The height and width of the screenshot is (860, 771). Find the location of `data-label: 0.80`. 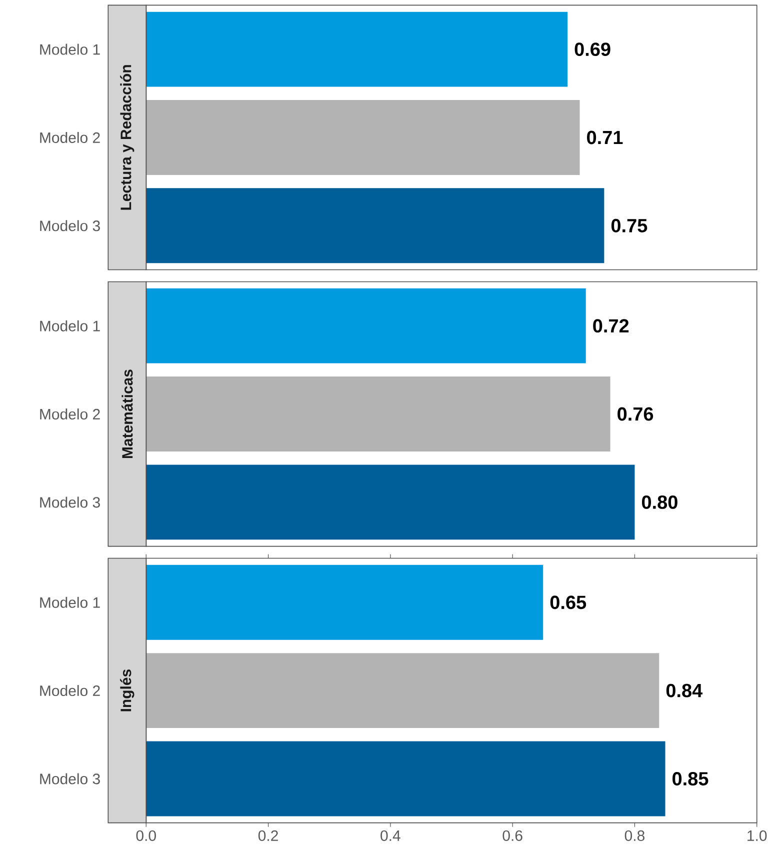

data-label: 0.80 is located at coordinates (660, 502).